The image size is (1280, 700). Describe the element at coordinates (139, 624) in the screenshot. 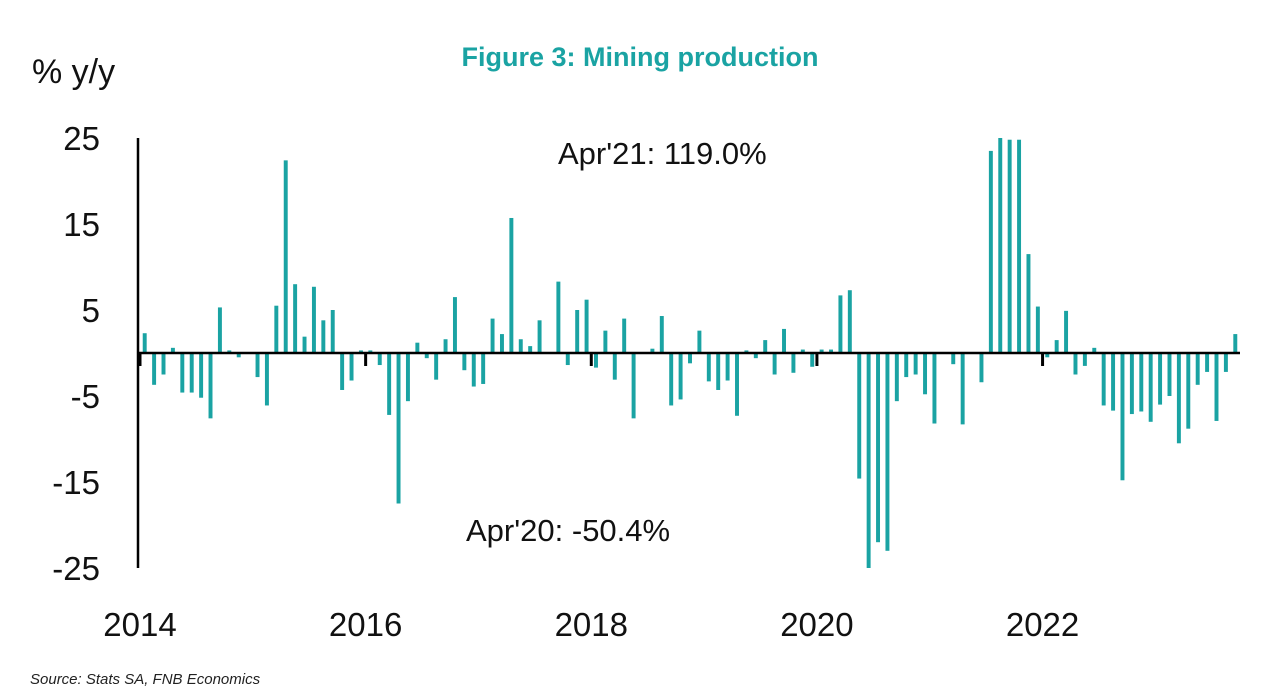

I see `x-tick-label-2014: 2014` at that location.